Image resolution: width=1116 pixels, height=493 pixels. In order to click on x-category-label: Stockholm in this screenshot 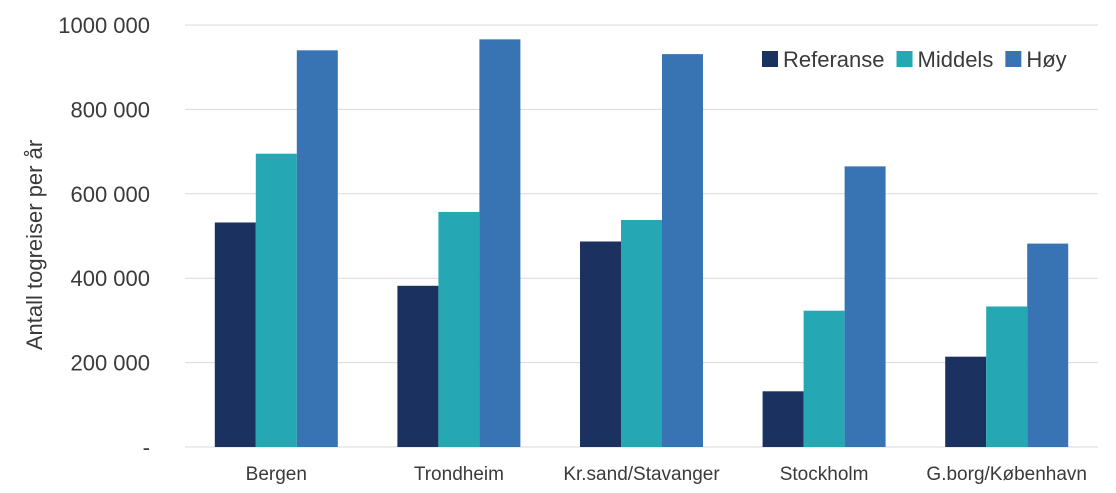, I will do `click(824, 474)`.